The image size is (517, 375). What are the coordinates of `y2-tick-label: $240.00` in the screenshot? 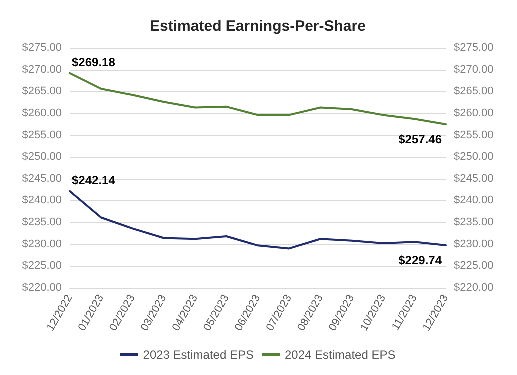 It's located at (474, 200).